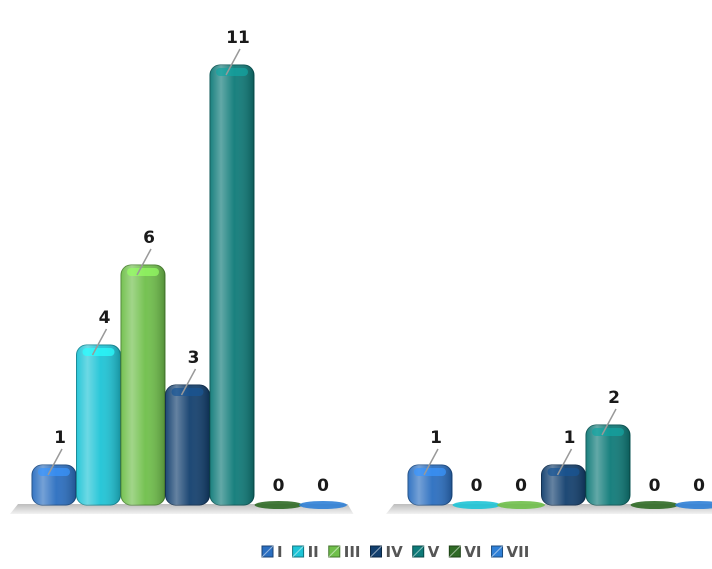 The height and width of the screenshot is (569, 712). Describe the element at coordinates (521, 486) in the screenshot. I see `data-label-III-group-2: 0` at that location.